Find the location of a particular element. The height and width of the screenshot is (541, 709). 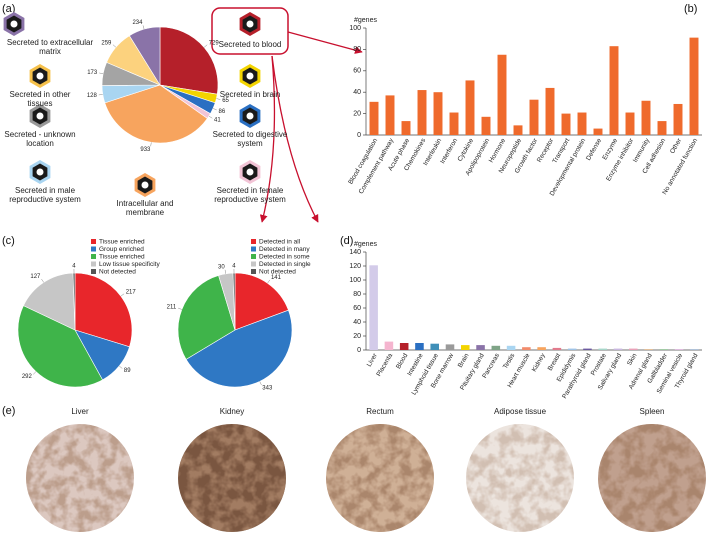

data-label: 292 is located at coordinates (27, 377).